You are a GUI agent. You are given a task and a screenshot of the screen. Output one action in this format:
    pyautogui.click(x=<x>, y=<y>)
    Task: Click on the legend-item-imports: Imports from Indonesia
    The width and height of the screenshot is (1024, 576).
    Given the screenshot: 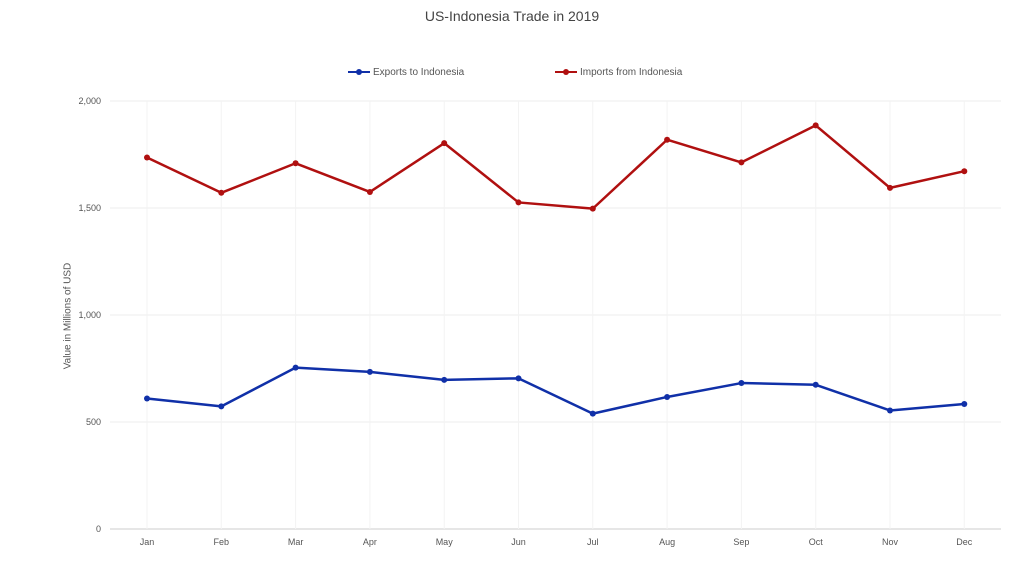 What is the action you would take?
    pyautogui.click(x=618, y=72)
    